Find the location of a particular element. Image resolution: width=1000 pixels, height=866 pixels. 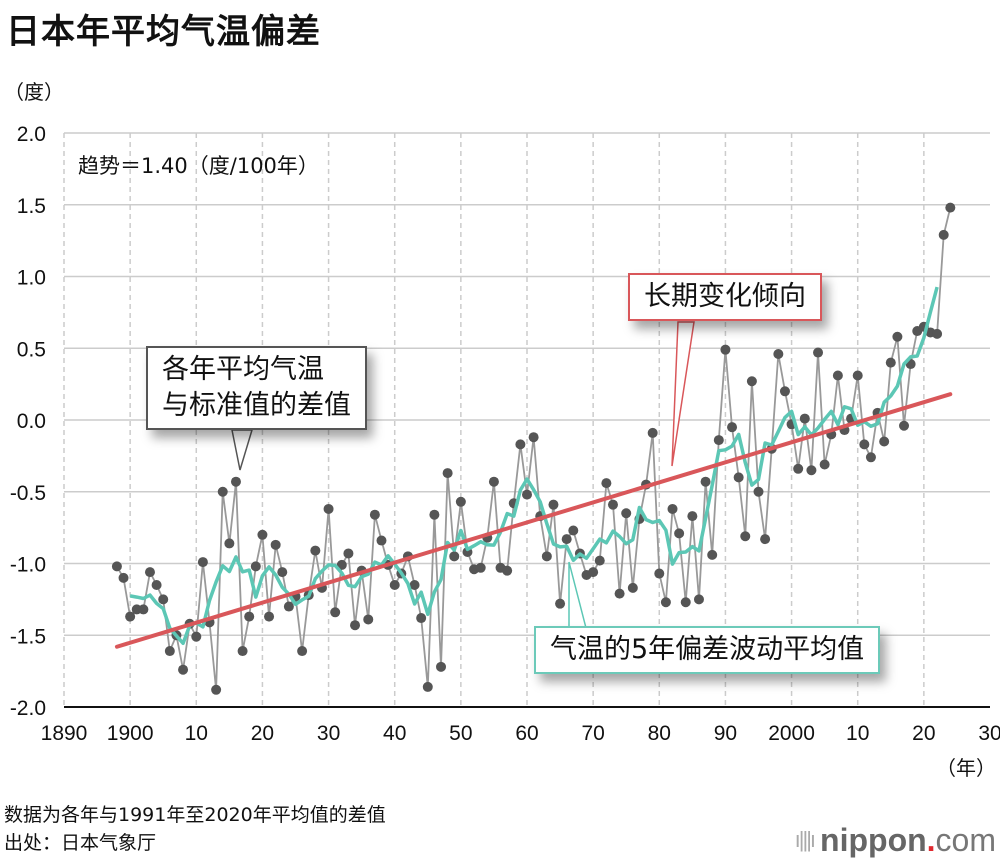

trend-annotation: 趋势＝1.40（度/100年） is located at coordinates (198, 166).